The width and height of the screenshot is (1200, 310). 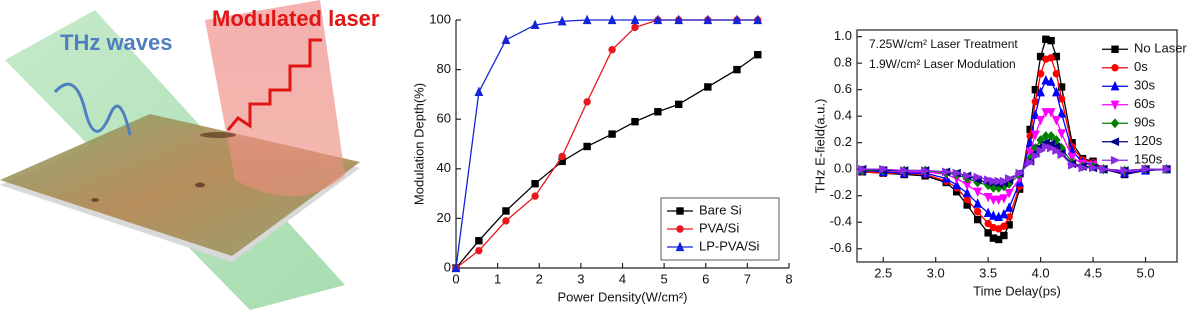 I want to click on y-tick-label: 80, so click(x=444, y=68).